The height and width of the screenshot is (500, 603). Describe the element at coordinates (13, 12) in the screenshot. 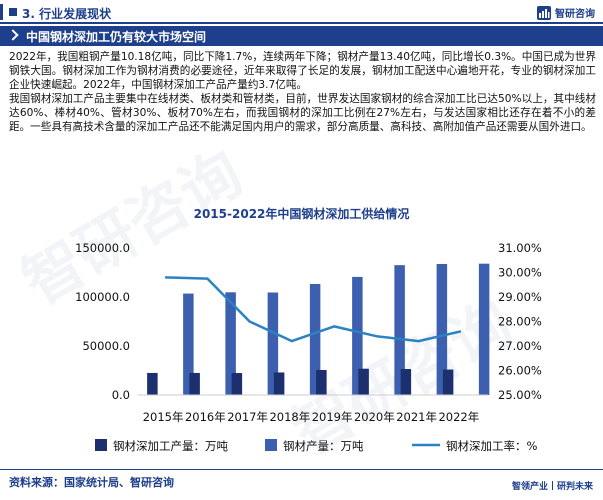

I see `square-bullet-icon` at that location.